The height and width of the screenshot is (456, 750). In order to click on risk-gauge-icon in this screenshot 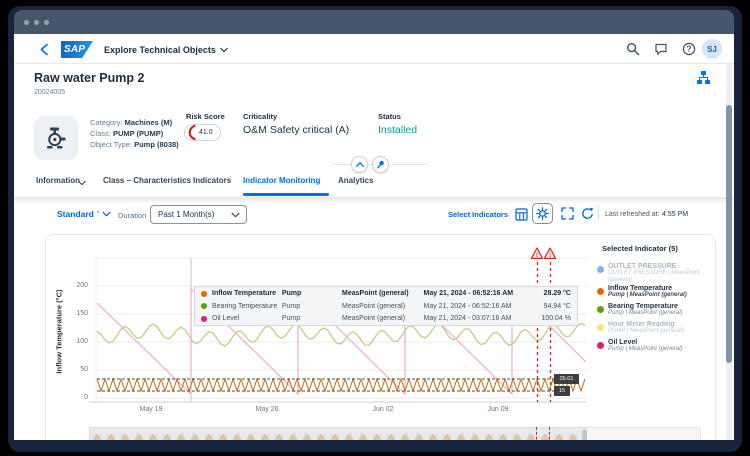, I will do `click(192, 132)`.